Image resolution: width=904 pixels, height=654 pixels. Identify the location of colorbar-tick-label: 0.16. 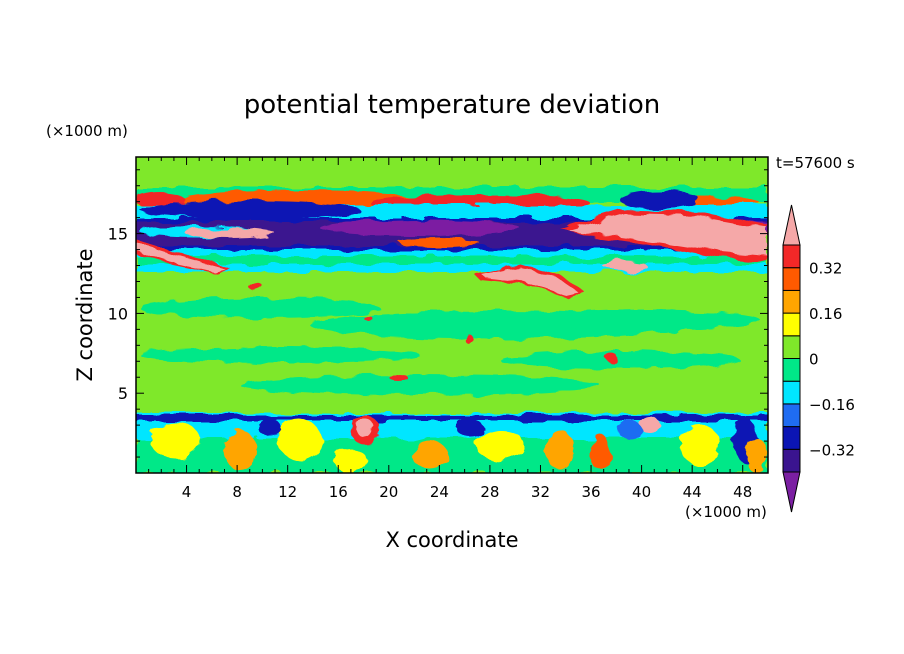
(825, 314).